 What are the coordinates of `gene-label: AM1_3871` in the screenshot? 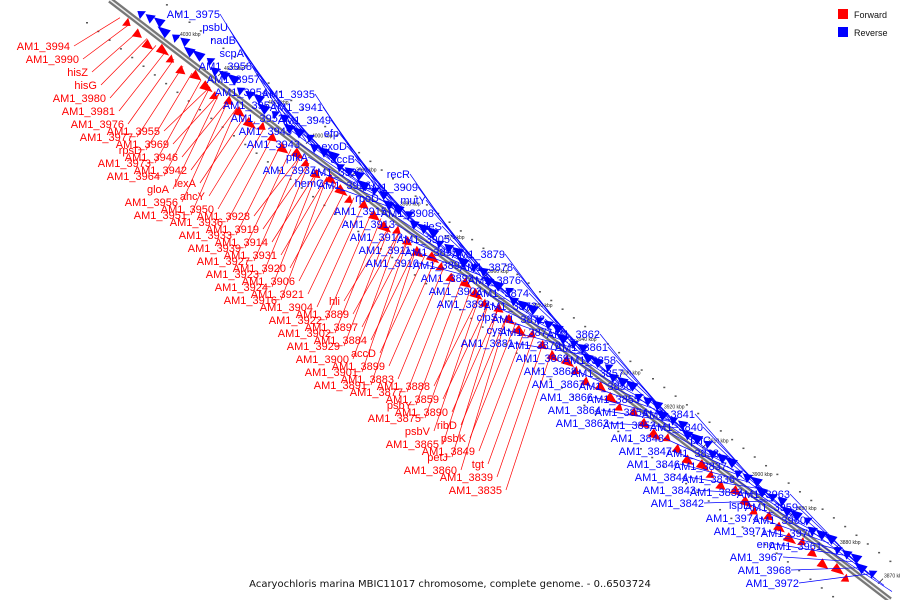 It's located at (526, 333).